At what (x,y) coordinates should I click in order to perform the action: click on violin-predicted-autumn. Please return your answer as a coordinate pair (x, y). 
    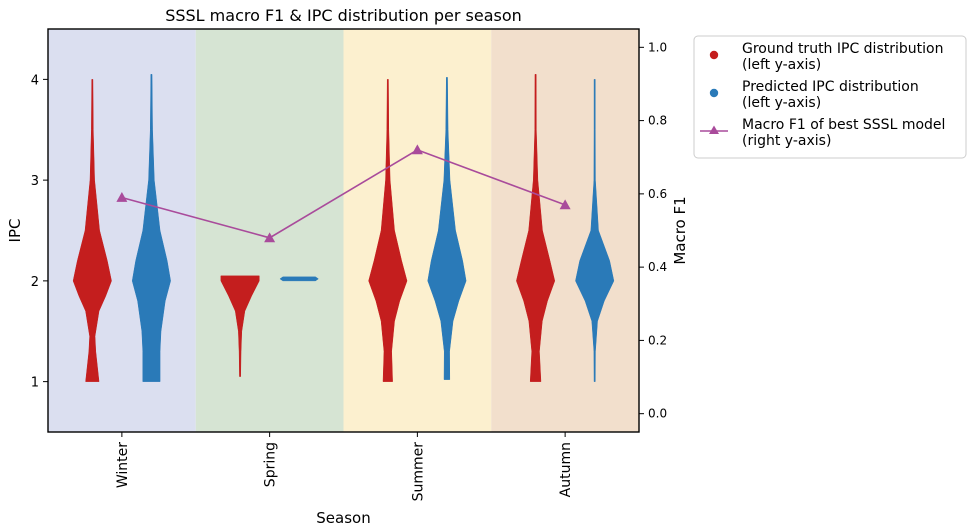
    Looking at the image, I should click on (595, 230).